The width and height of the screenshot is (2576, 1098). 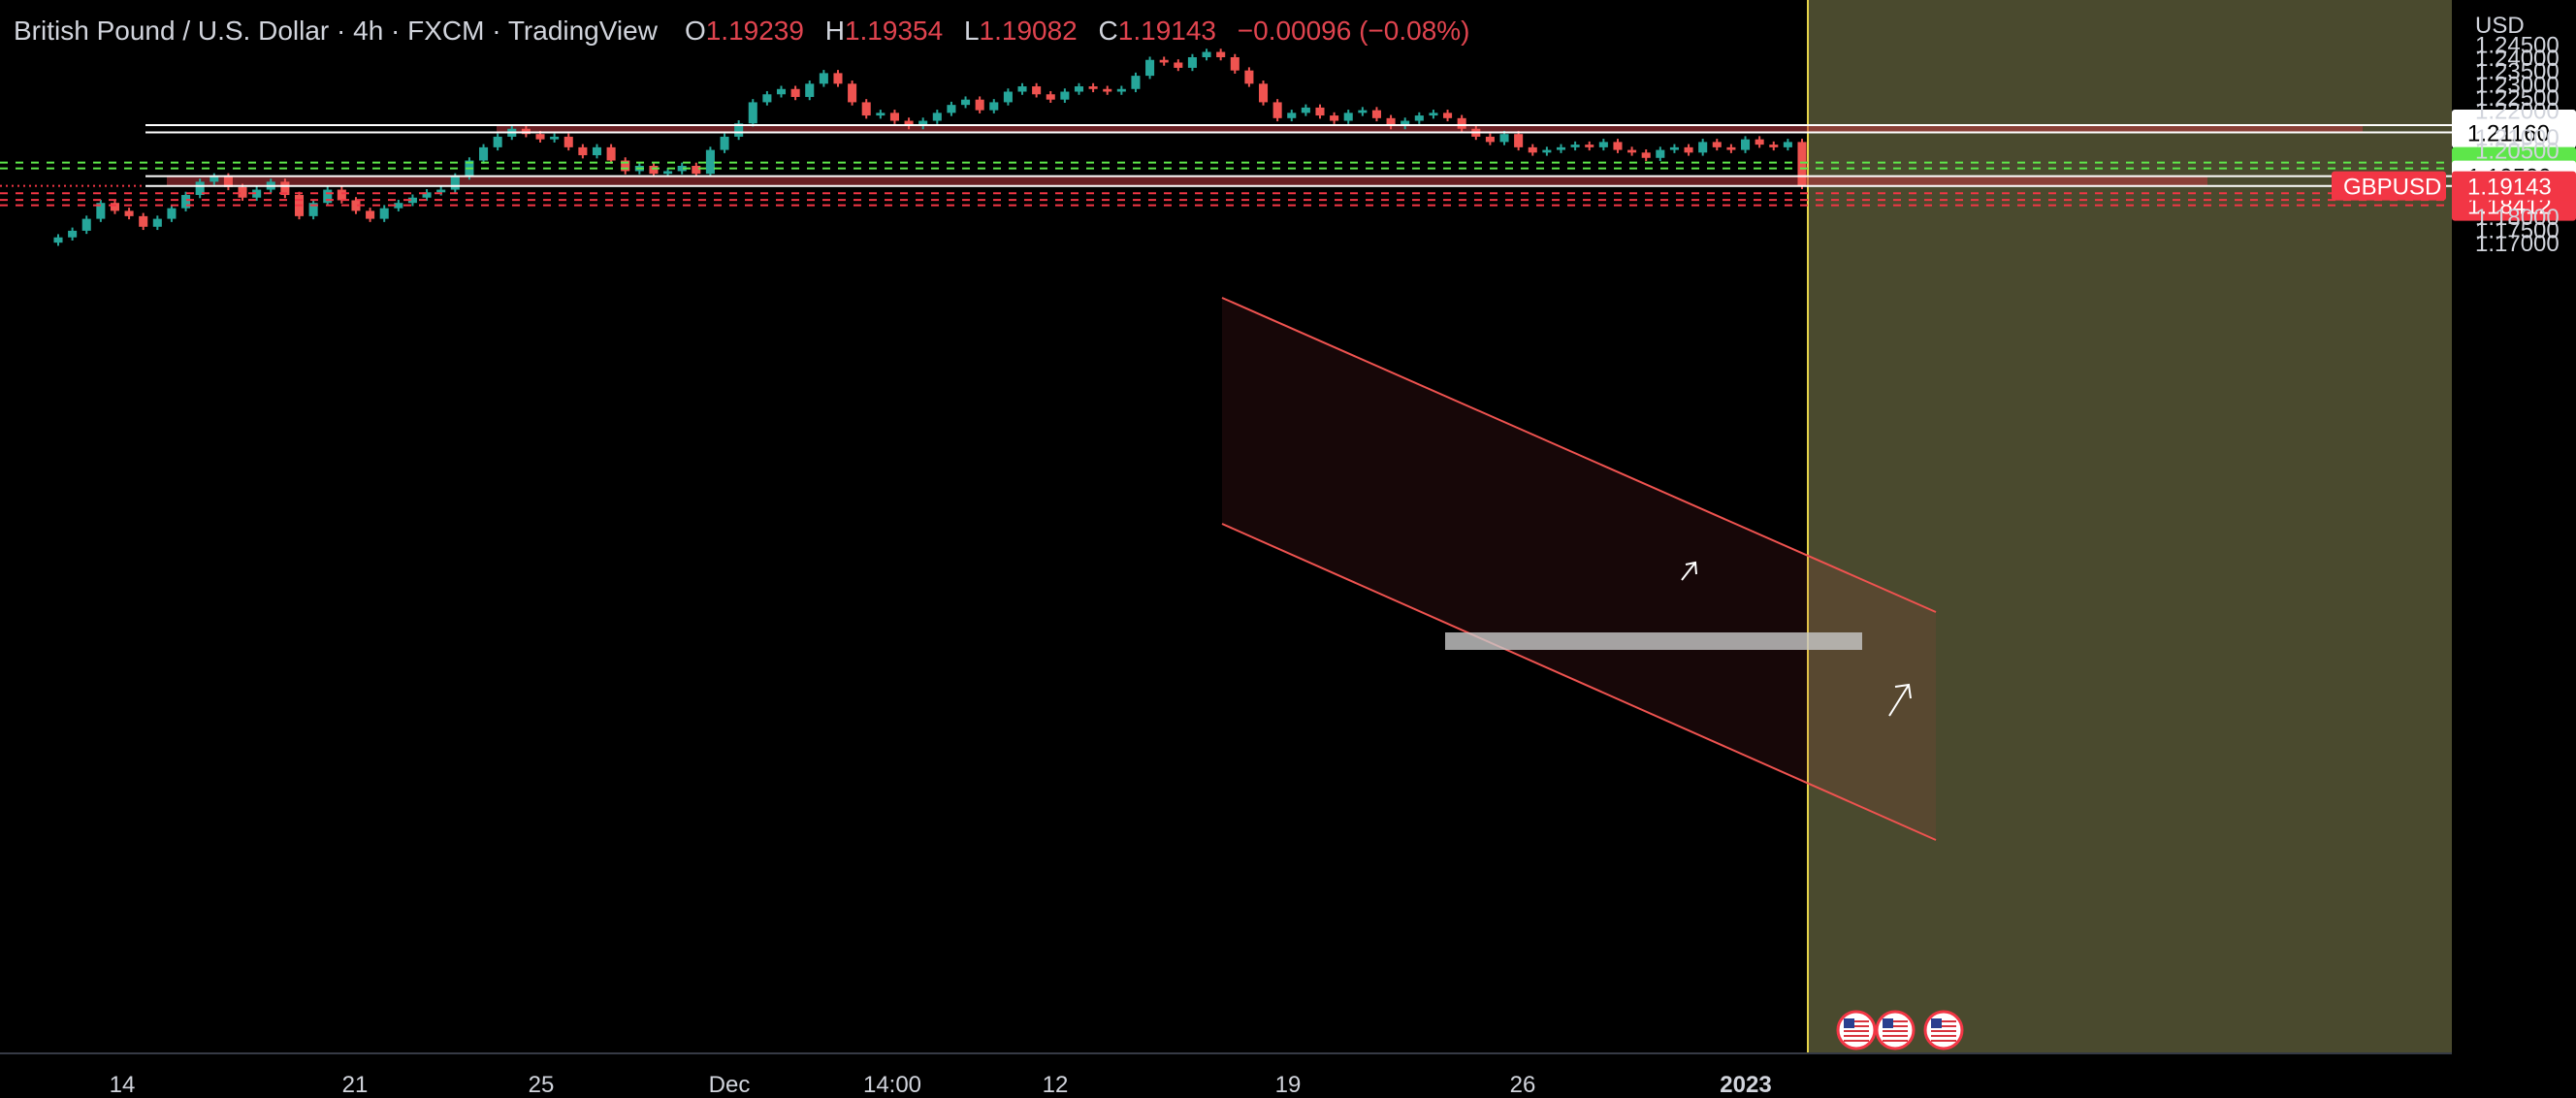 I want to click on price-tick-label: 1.21000, so click(x=2517, y=138).